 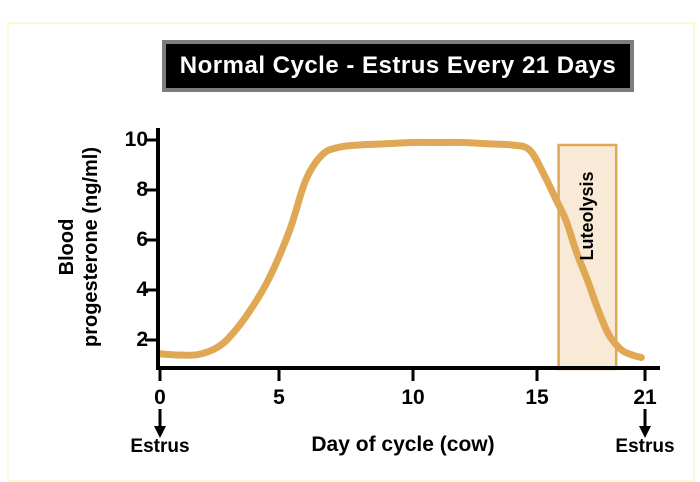 I want to click on x-axis-title: Day of cycle (cow), so click(x=403, y=444).